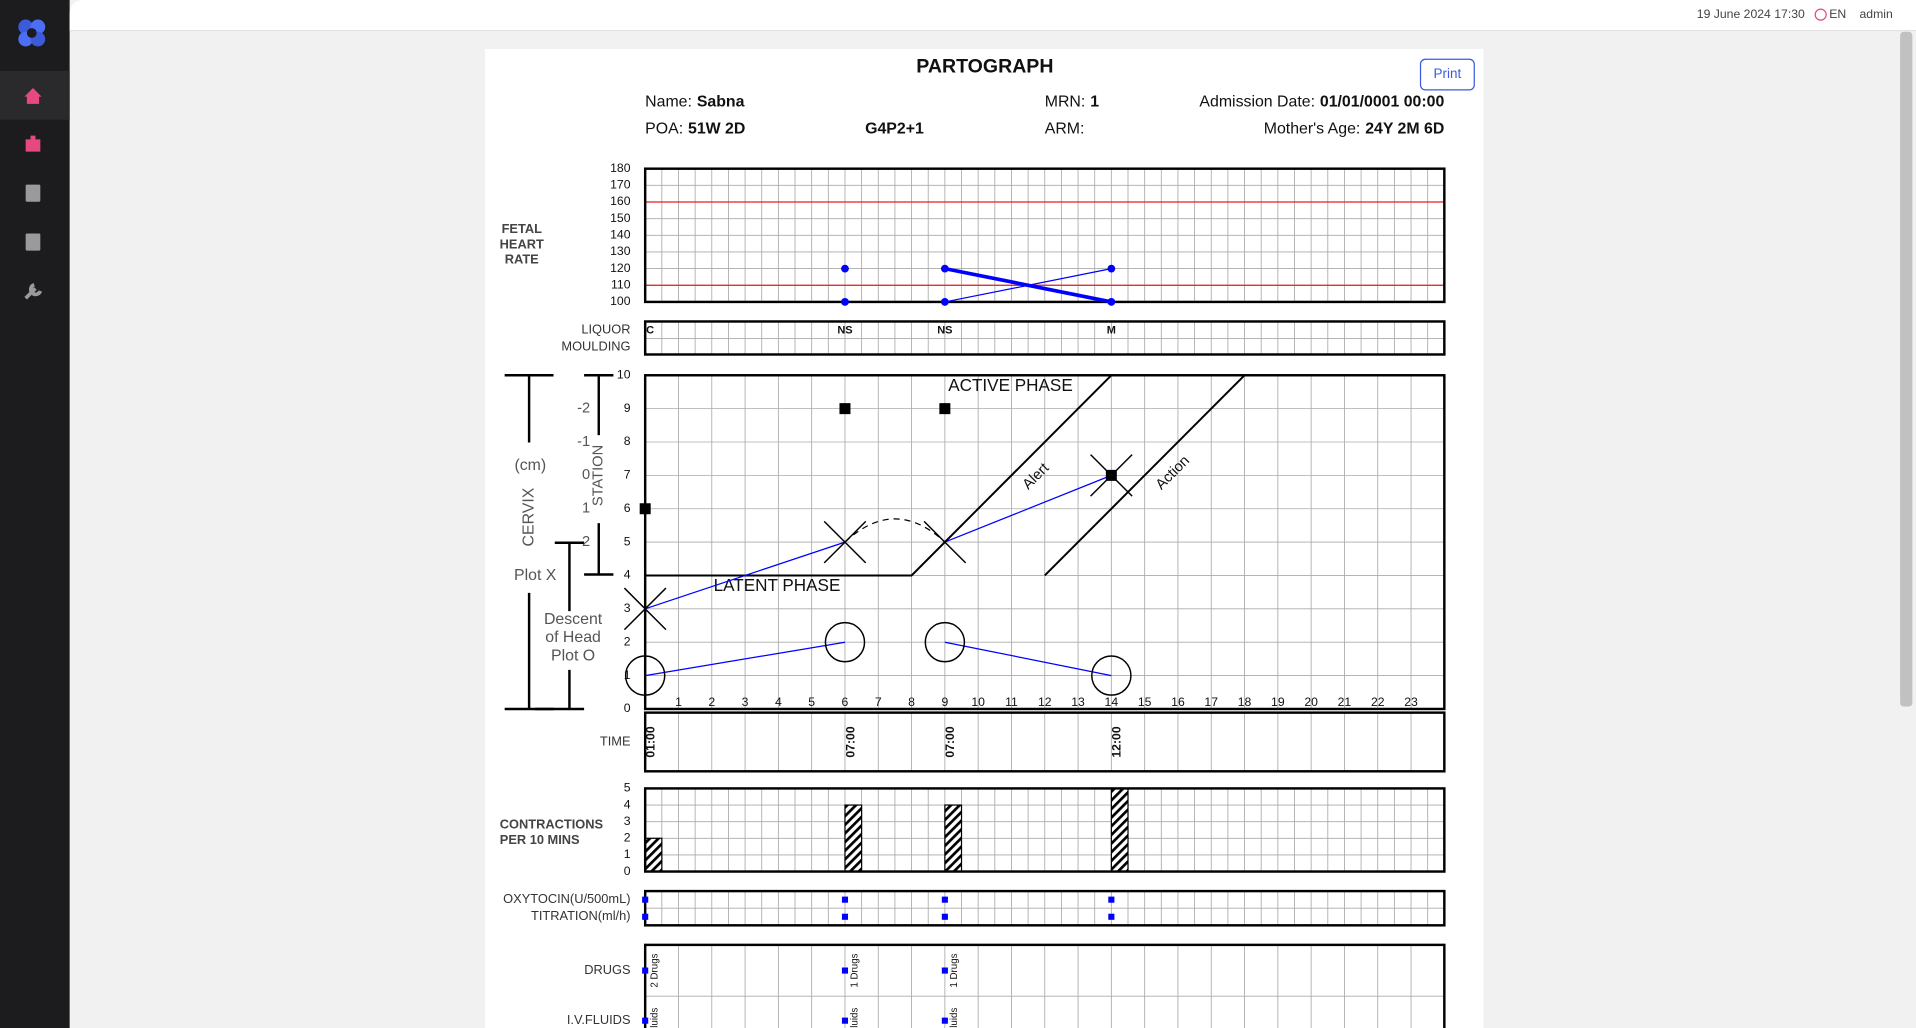  I want to click on action-line, so click(1145, 475).